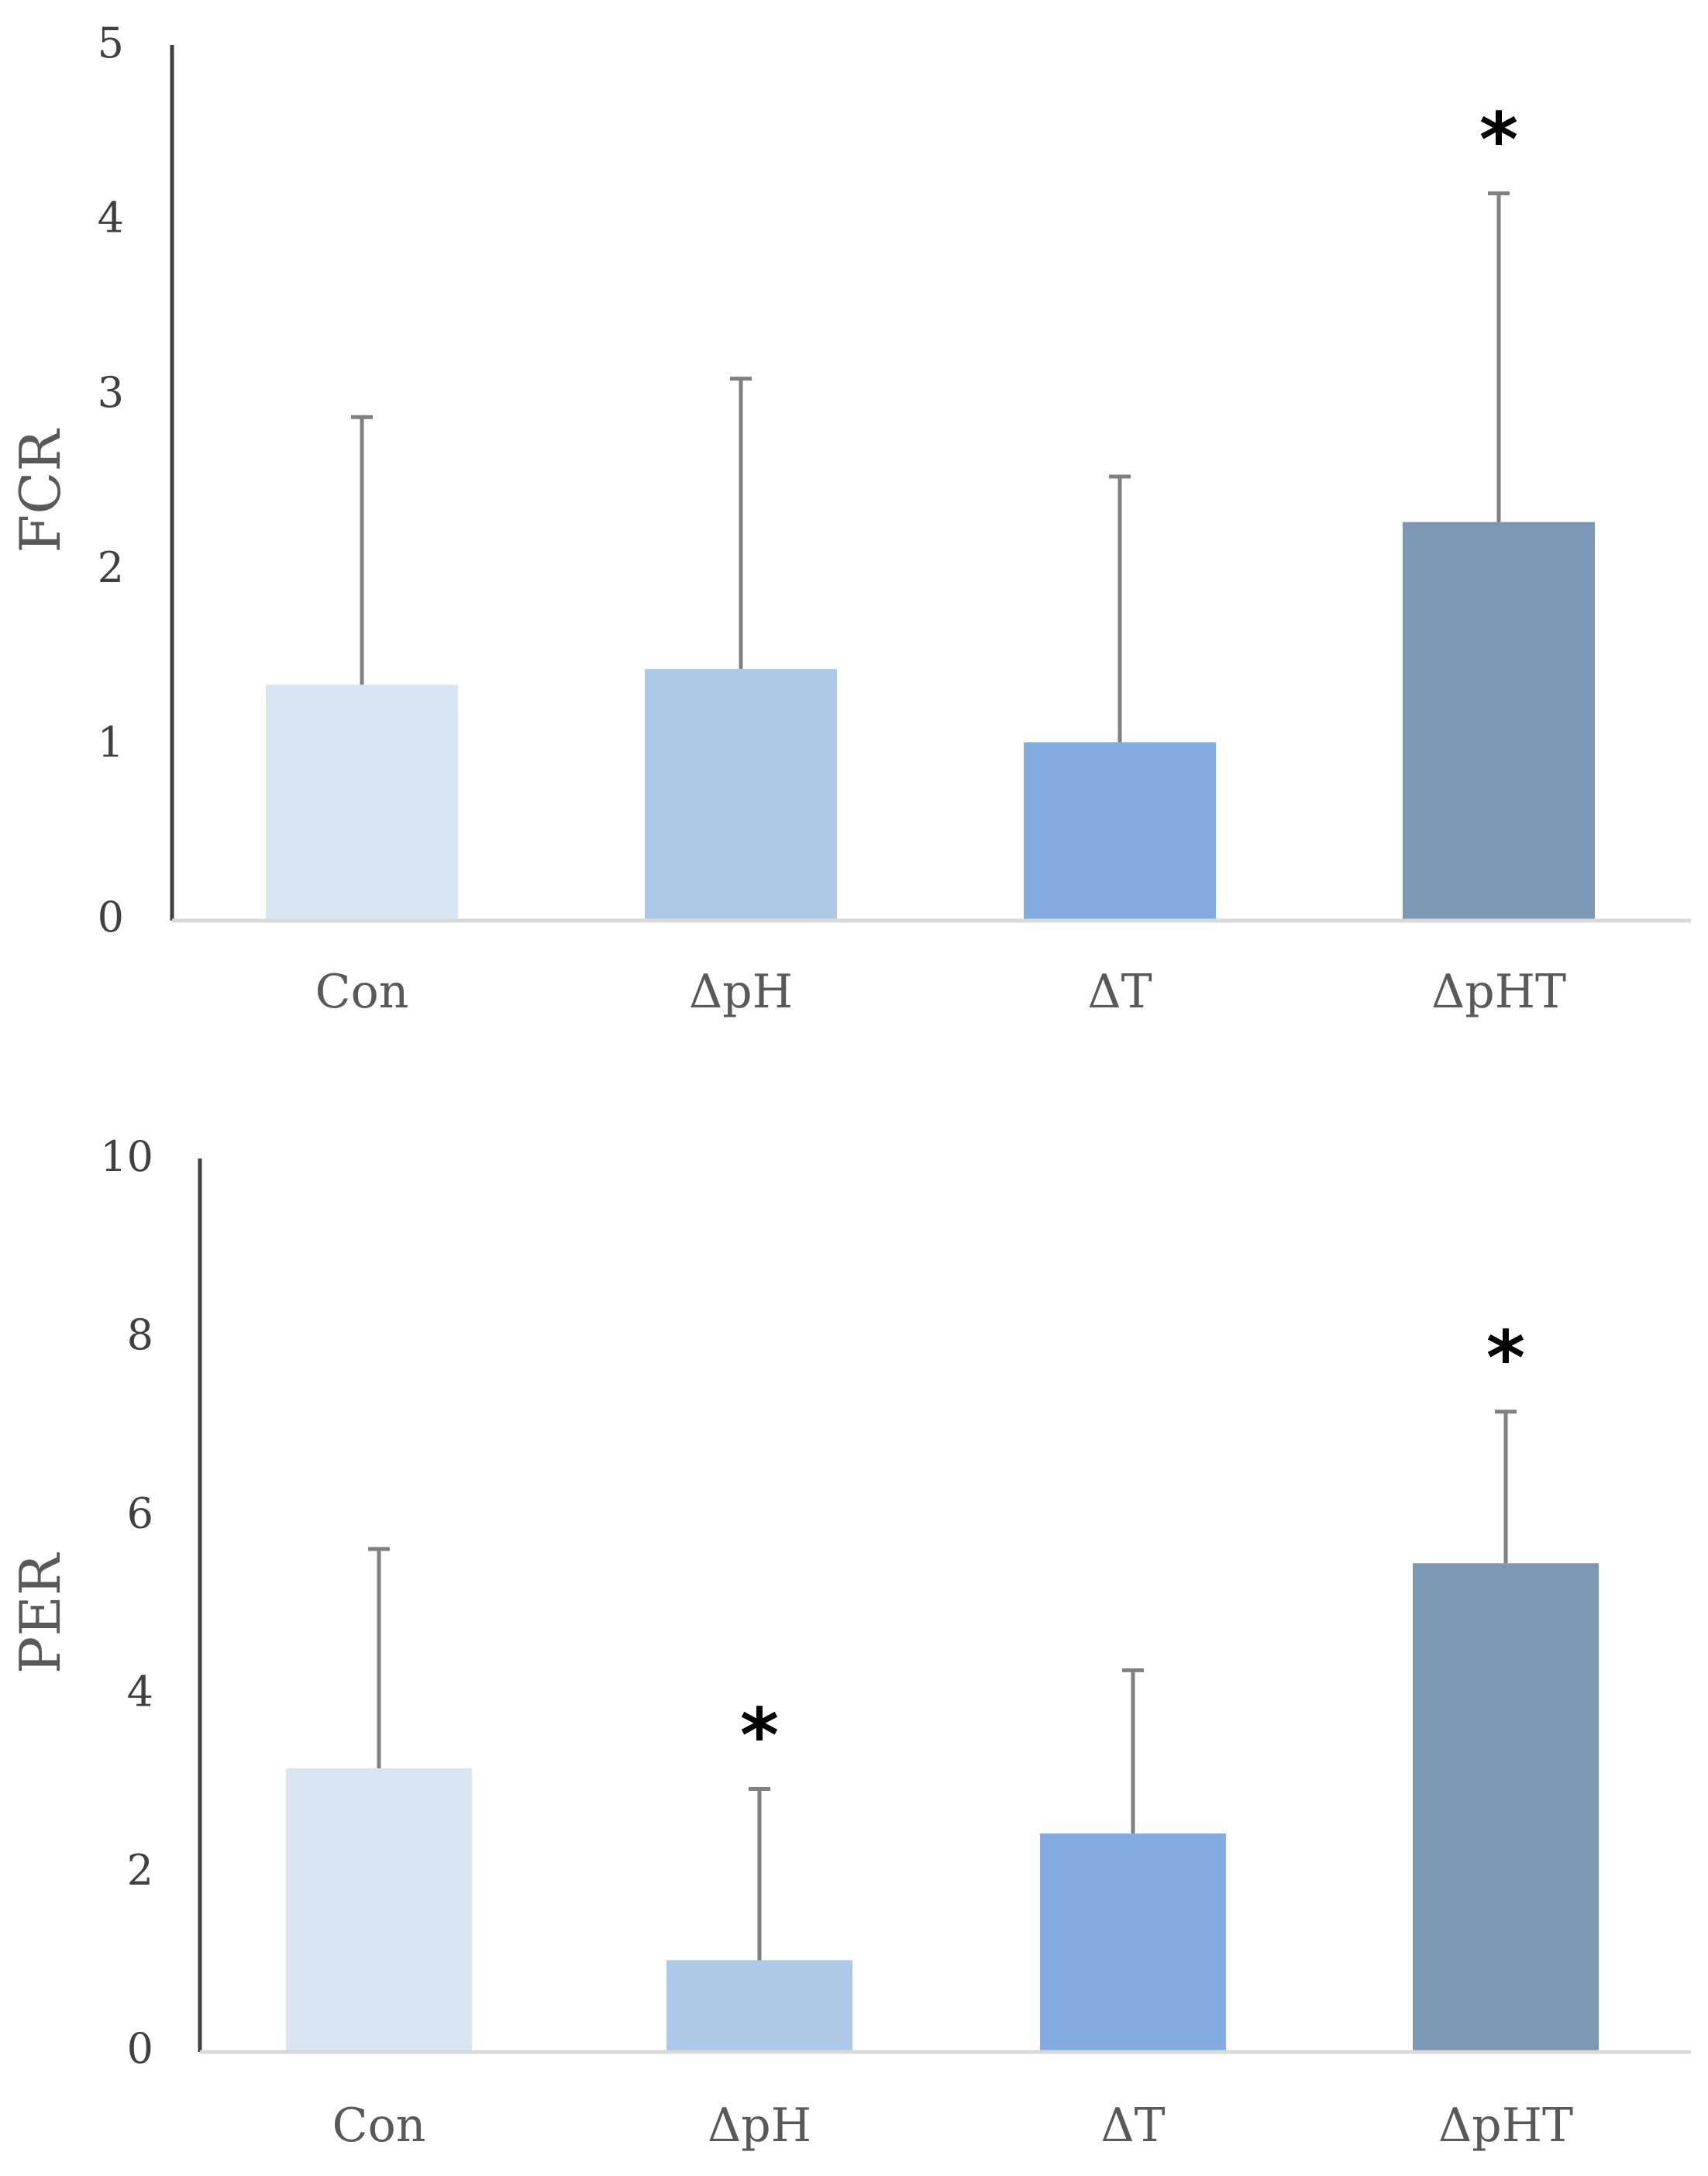 The image size is (1708, 2176). Describe the element at coordinates (111, 567) in the screenshot. I see `fcr-y-tick-label: 2` at that location.